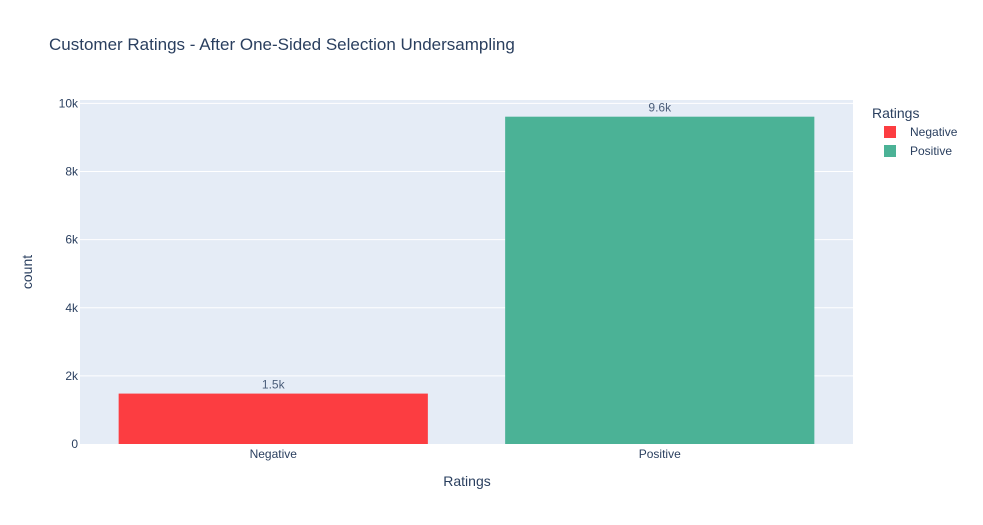  Describe the element at coordinates (660, 454) in the screenshot. I see `x-tick-label: Positive` at that location.